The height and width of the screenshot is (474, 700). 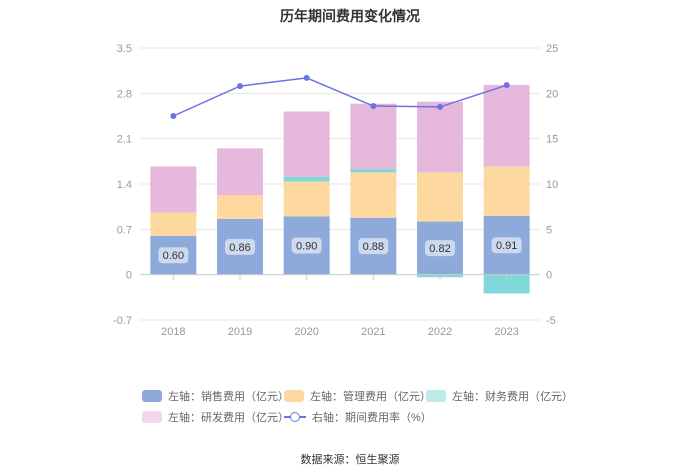 What do you see at coordinates (228, 418) in the screenshot?
I see `legend-label-rnd: 左轴：研发费用（亿元）` at bounding box center [228, 418].